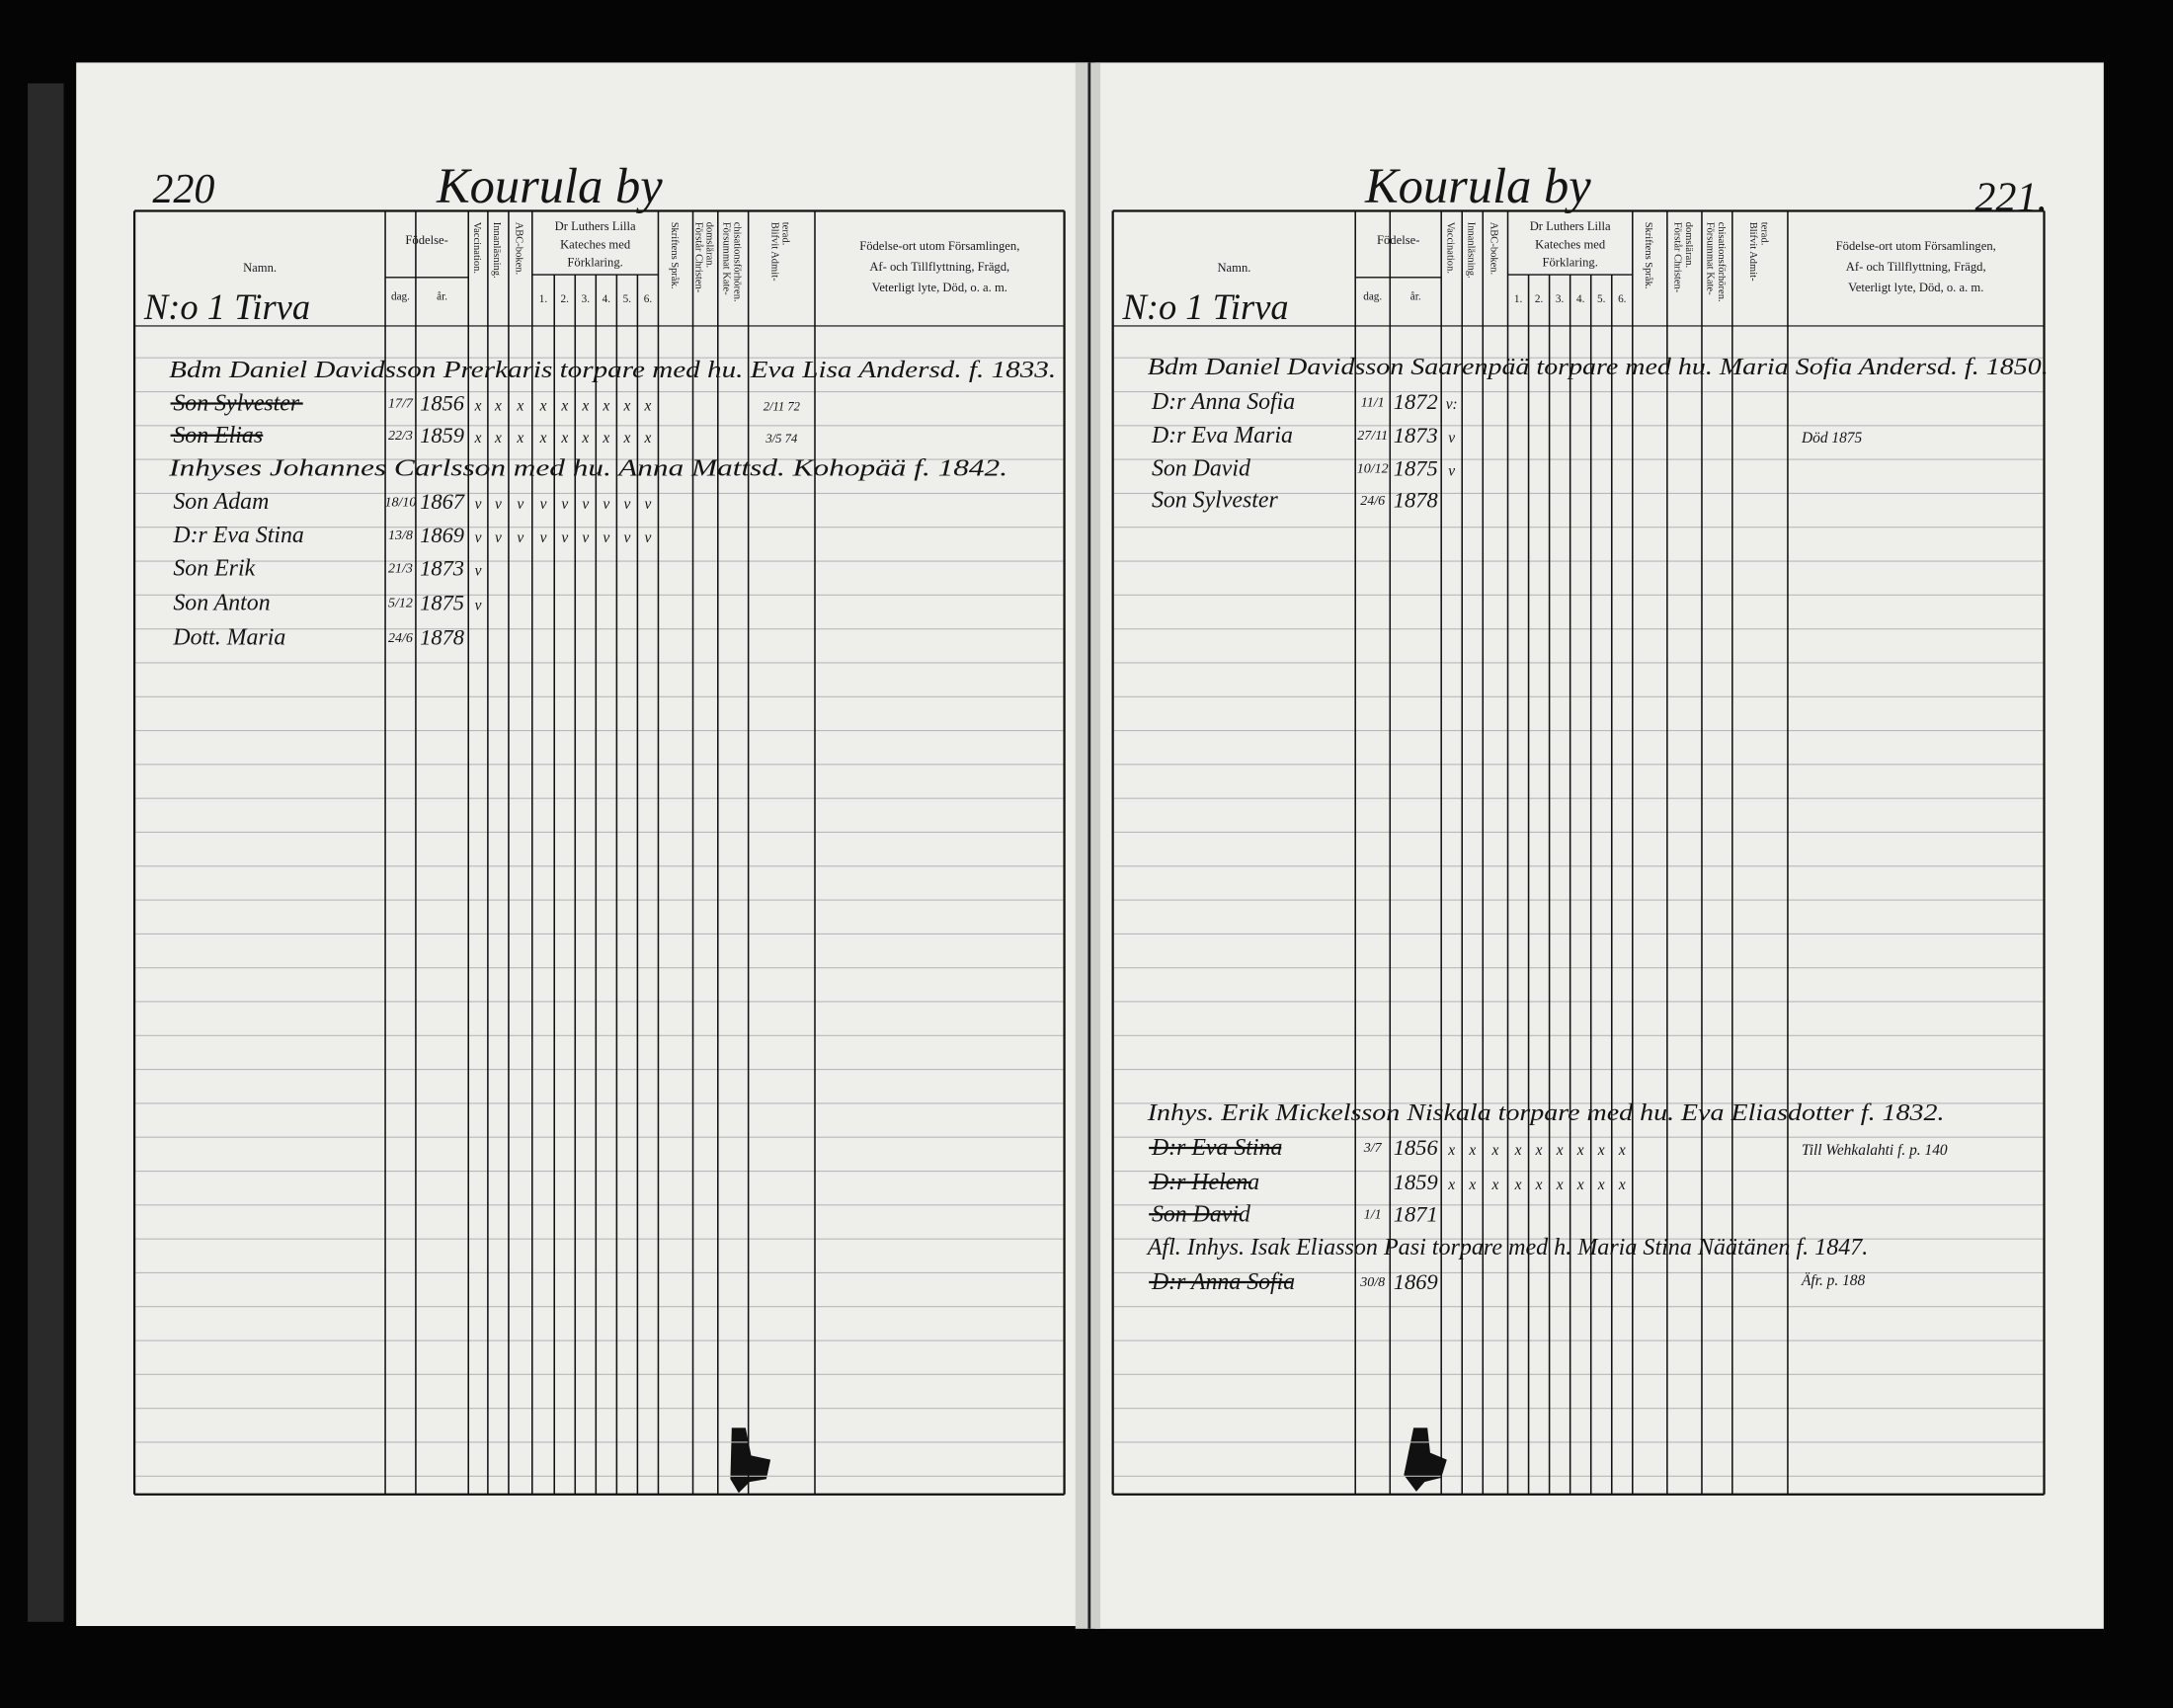  I want to click on header-catechism-part: 1., so click(1518, 299).